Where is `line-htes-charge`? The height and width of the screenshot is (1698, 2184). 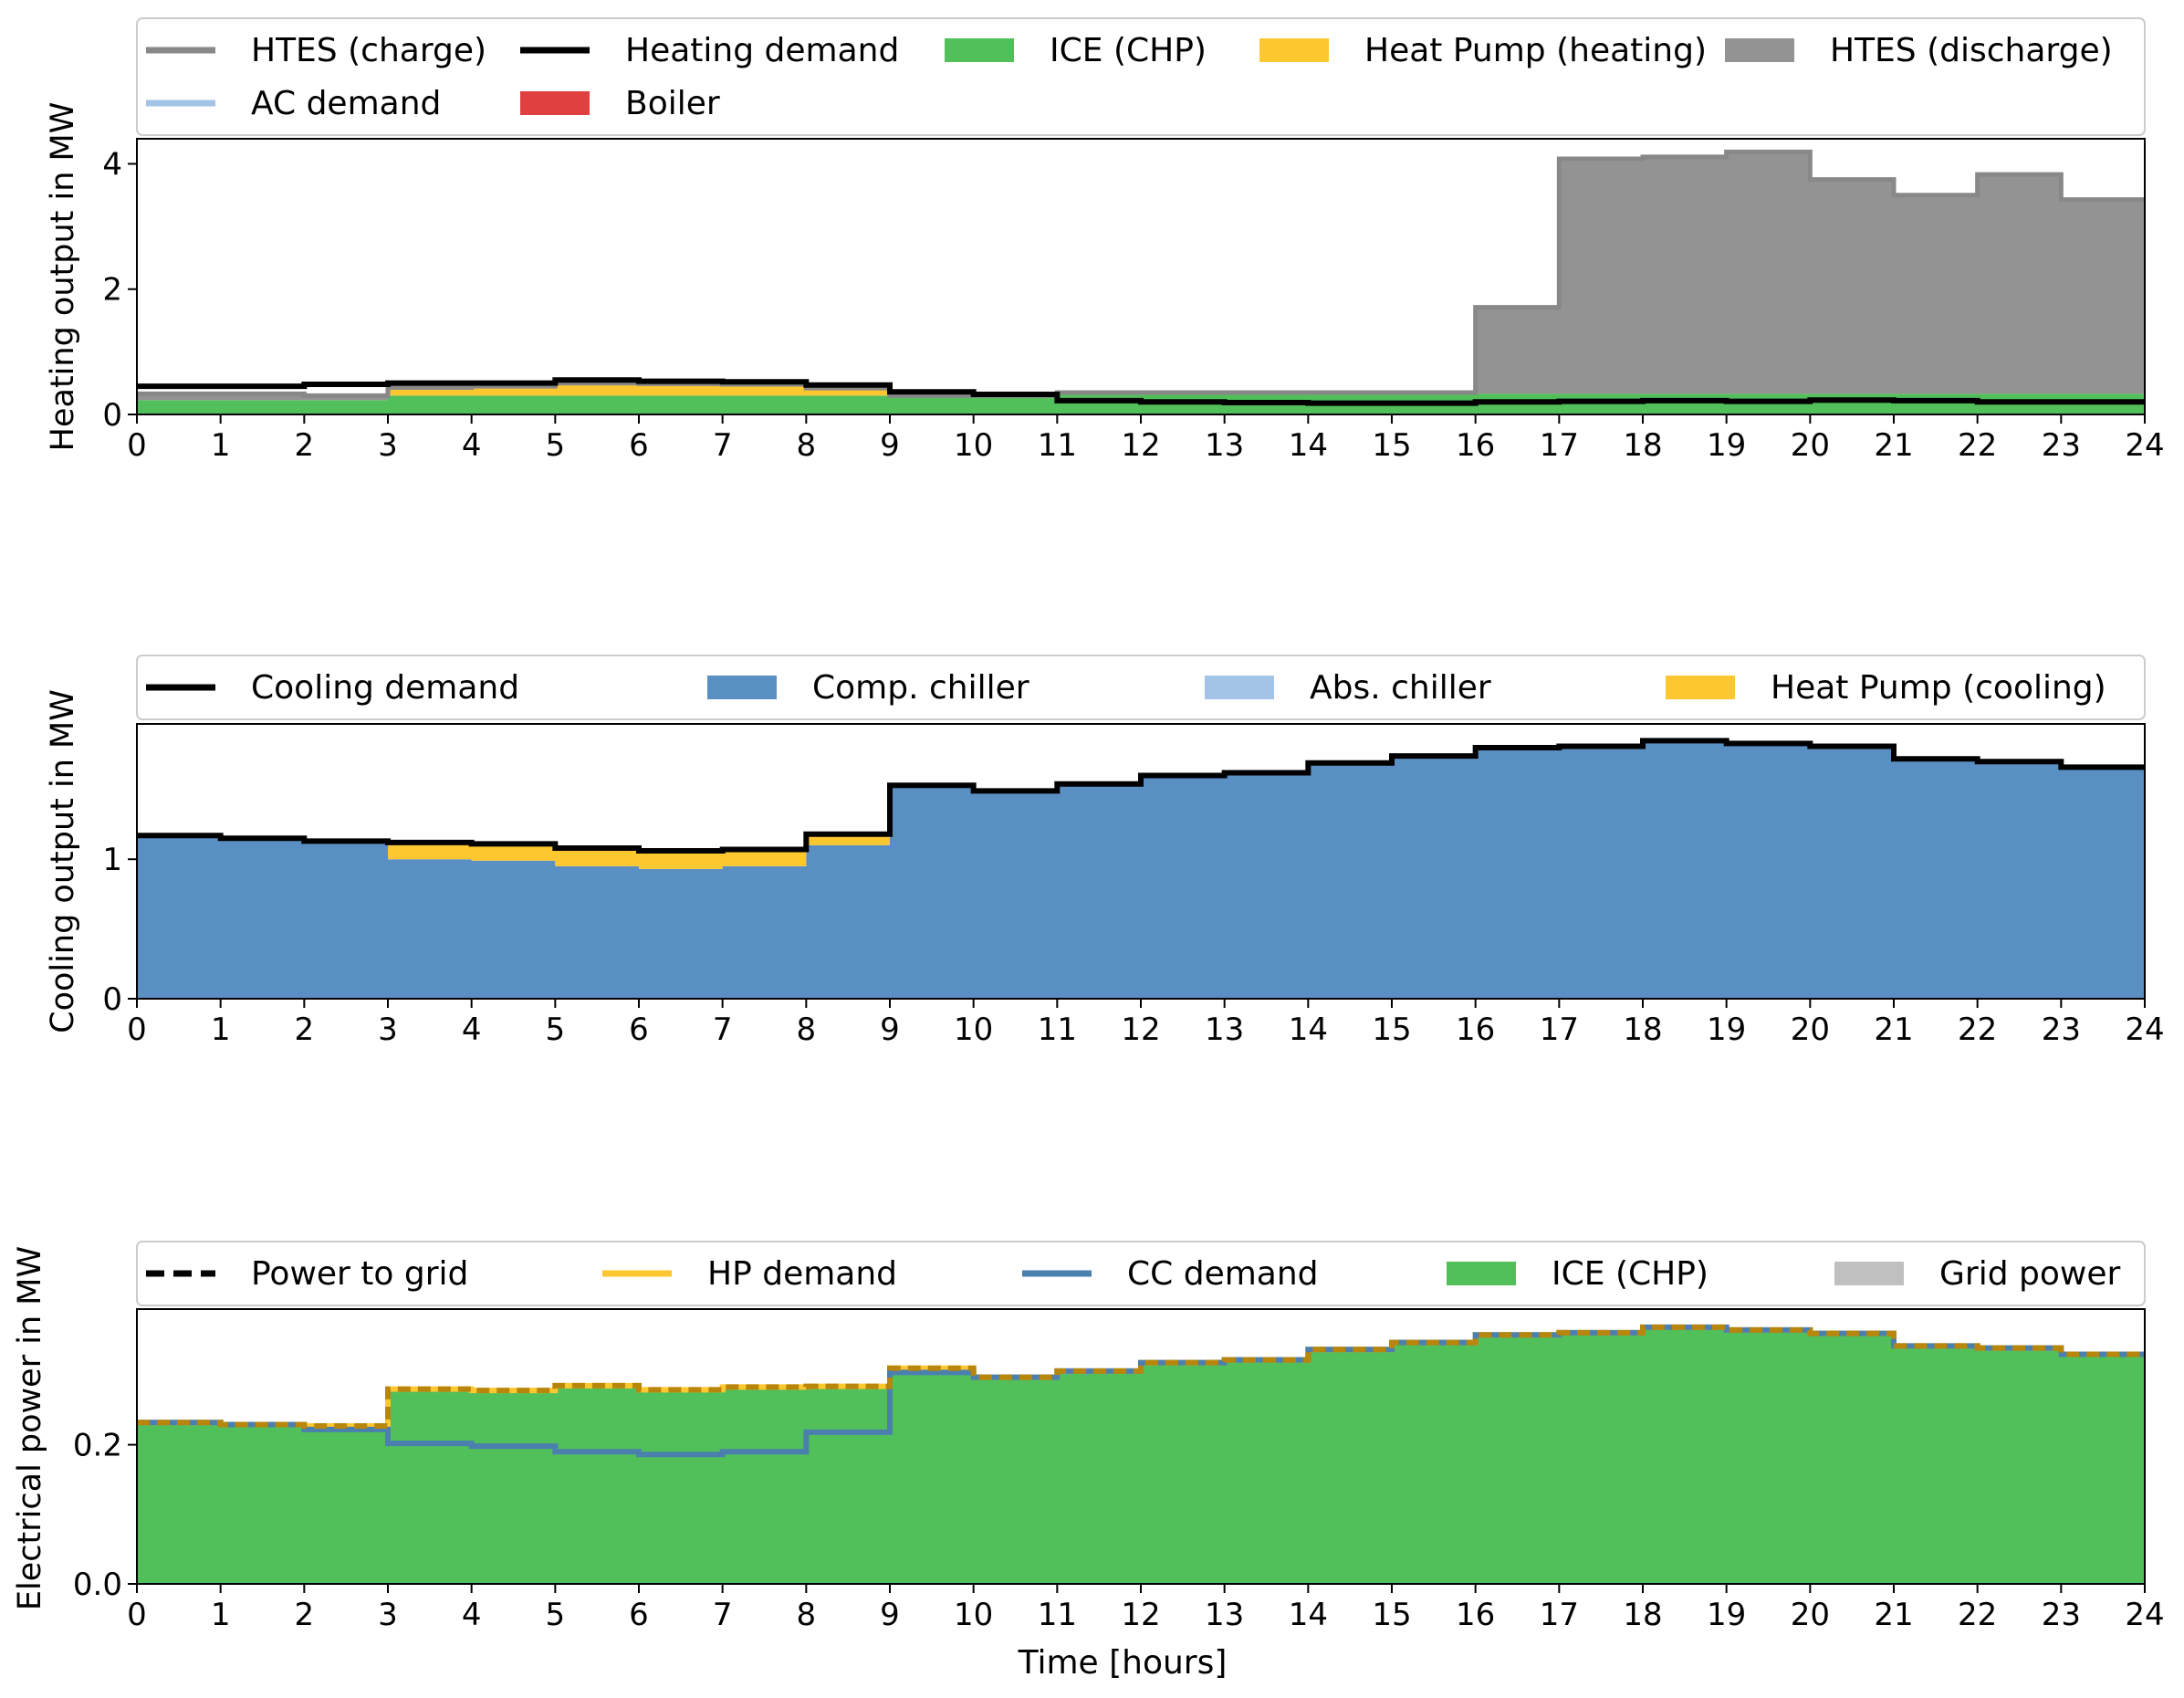
line-htes-charge is located at coordinates (1141, 273).